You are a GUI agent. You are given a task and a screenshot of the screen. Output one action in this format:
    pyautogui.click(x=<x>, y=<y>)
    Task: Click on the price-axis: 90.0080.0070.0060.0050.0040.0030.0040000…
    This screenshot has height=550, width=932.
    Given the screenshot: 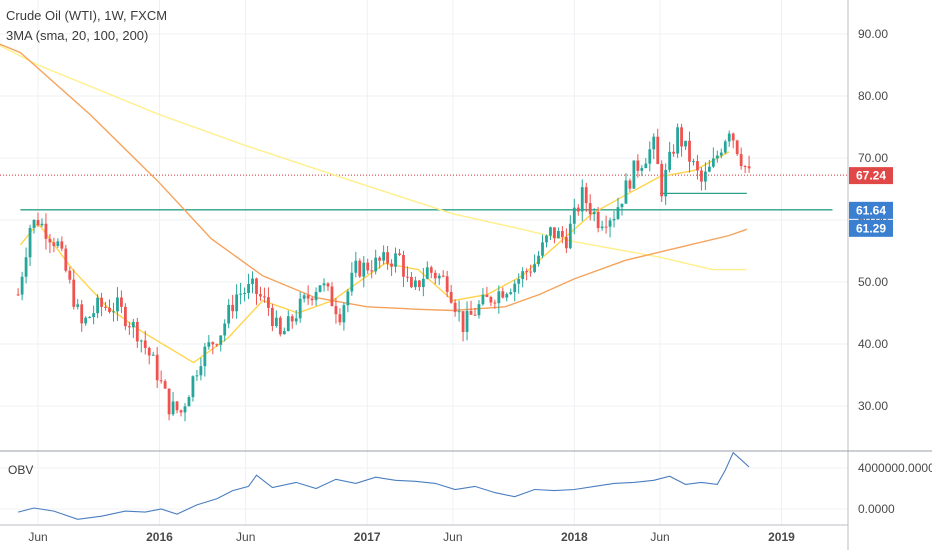 What is the action you would take?
    pyautogui.click(x=895, y=271)
    